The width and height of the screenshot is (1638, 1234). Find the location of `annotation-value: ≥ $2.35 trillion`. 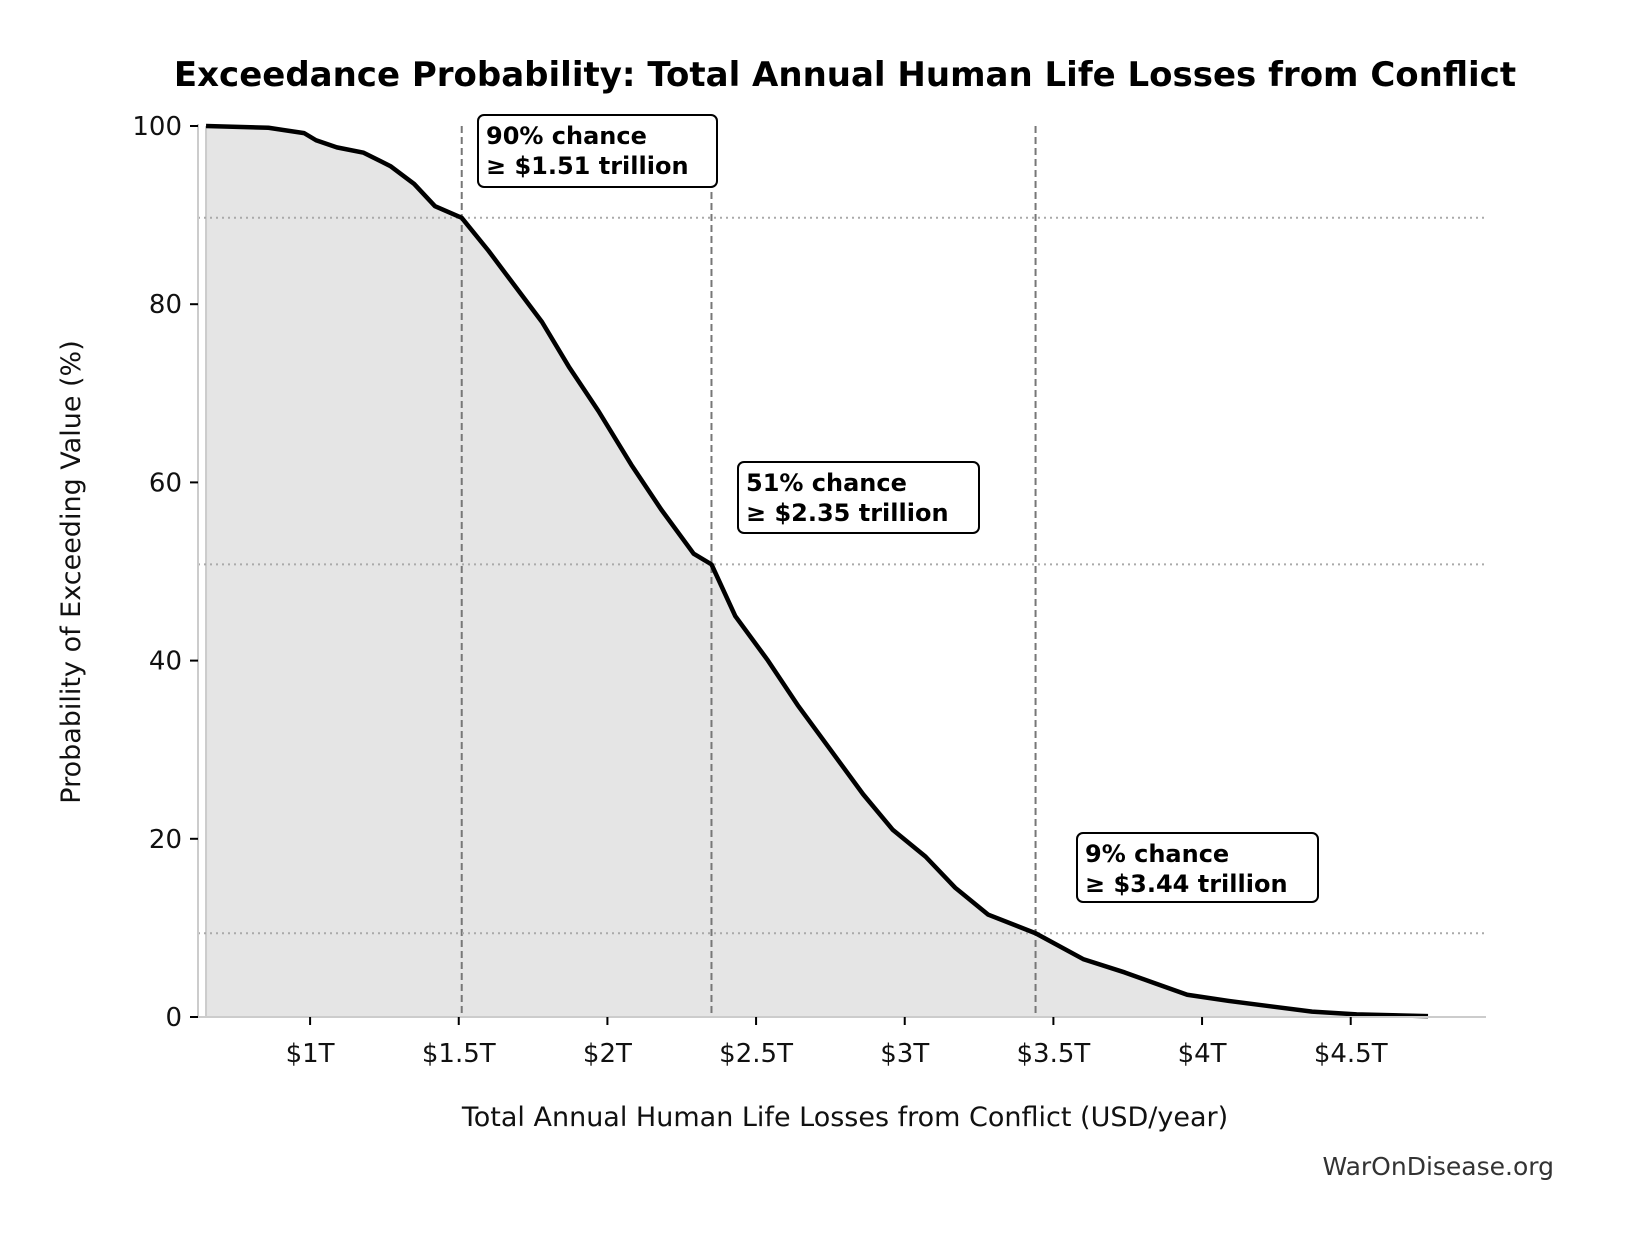

annotation-value: ≥ $2.35 trillion is located at coordinates (847, 513).